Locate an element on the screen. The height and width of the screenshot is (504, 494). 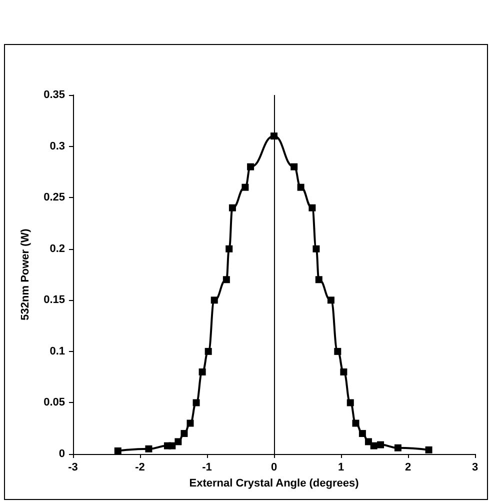
y-tick-label: 0.15 is located at coordinates (54, 300).